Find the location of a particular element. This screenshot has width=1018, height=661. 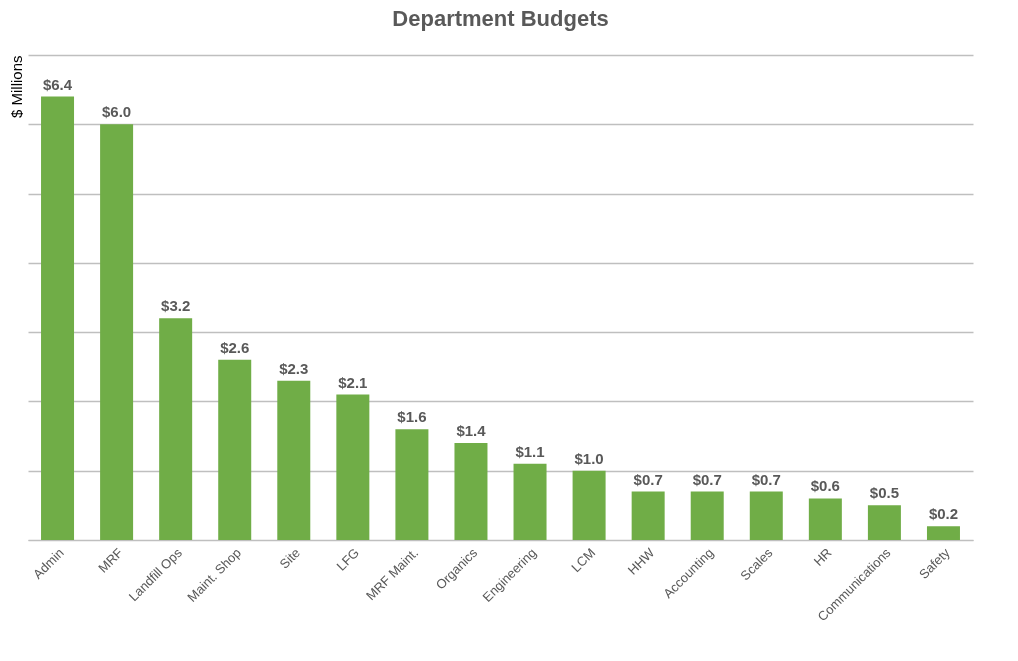

data-label: $2.6 is located at coordinates (235, 347).